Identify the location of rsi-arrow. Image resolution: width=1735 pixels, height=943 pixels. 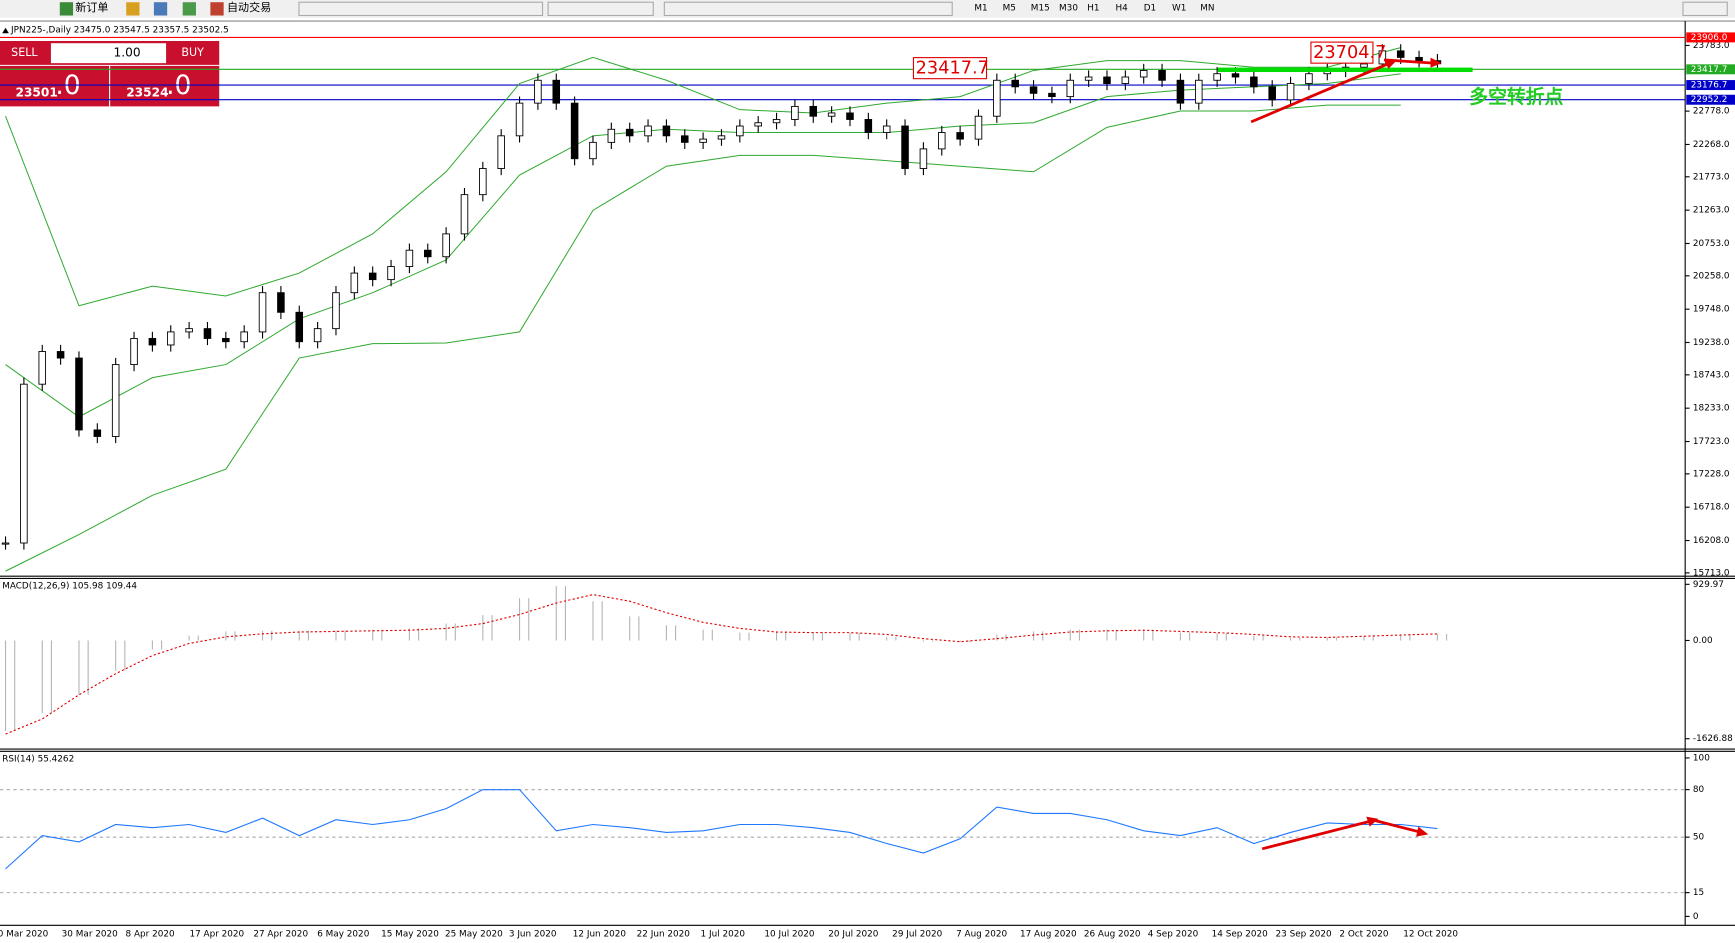
(1316, 835).